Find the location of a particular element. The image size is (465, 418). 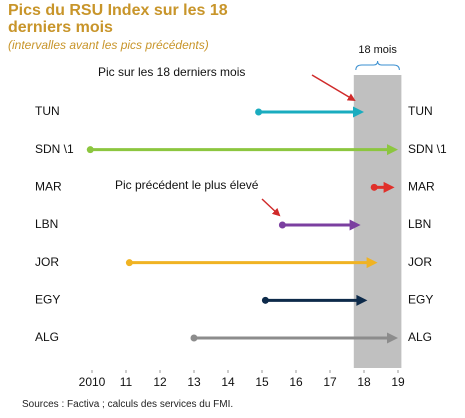

category-label-right: EGY is located at coordinates (420, 300).